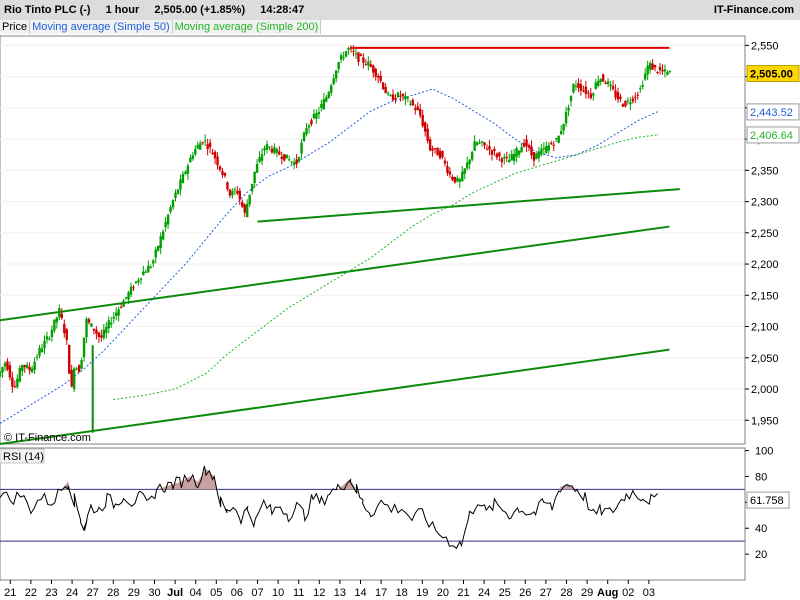 The width and height of the screenshot is (800, 600). I want to click on instrument-name: Rio Tinto PLC (-), so click(47, 10).